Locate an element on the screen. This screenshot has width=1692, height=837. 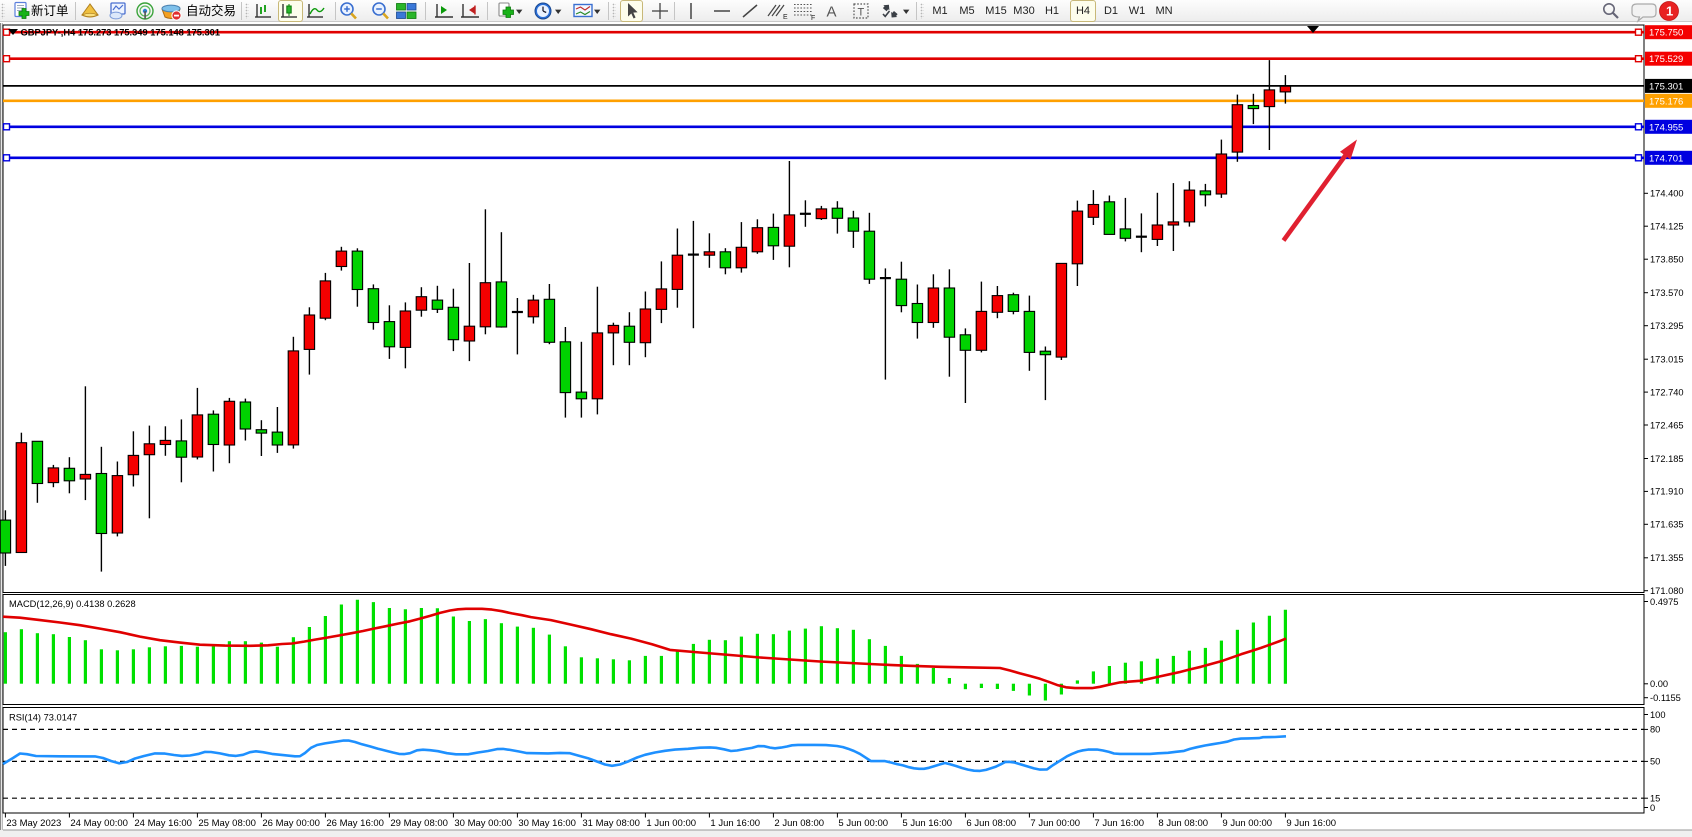
svg-text: 30 May 00:00 is located at coordinates (483, 823).